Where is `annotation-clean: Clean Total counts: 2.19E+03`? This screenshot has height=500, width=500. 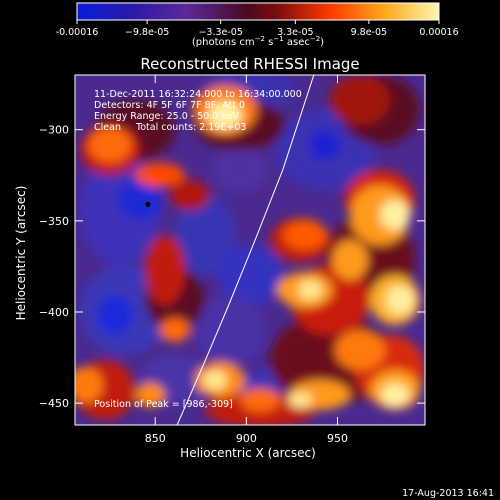 annotation-clean: Clean Total counts: 2.19E+03 is located at coordinates (170, 127).